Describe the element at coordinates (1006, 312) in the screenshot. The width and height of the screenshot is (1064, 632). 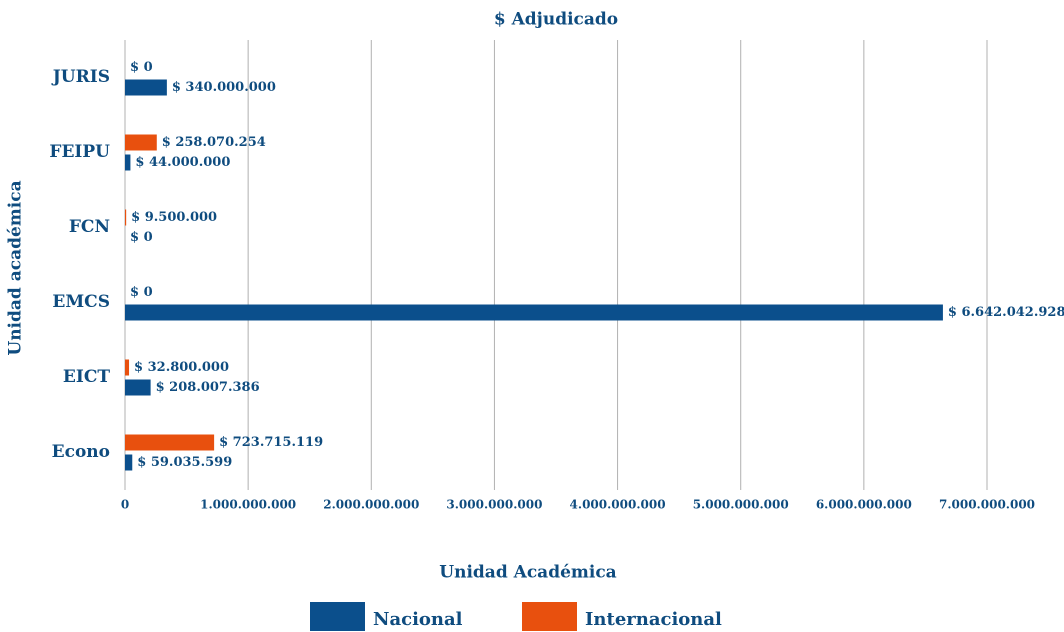
I see `value-label: $ 6.642.042.928` at that location.